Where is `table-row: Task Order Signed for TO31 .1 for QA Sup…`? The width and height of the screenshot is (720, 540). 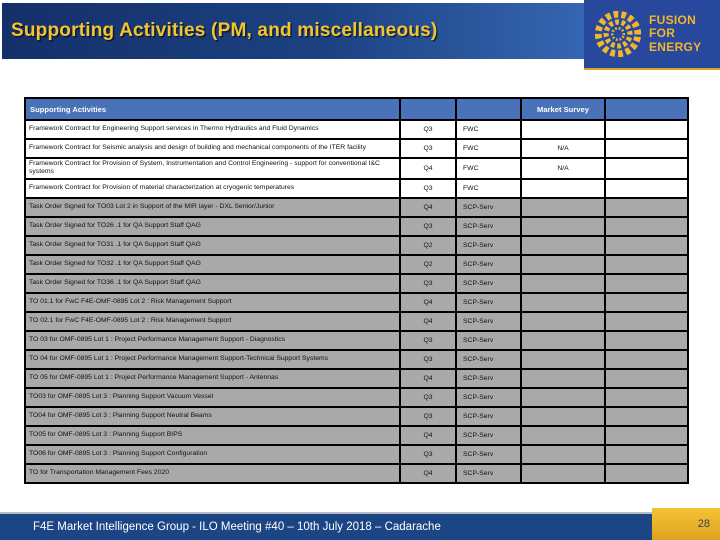 table-row: Task Order Signed for TO31 .1 for QA Sup… is located at coordinates (356, 245).